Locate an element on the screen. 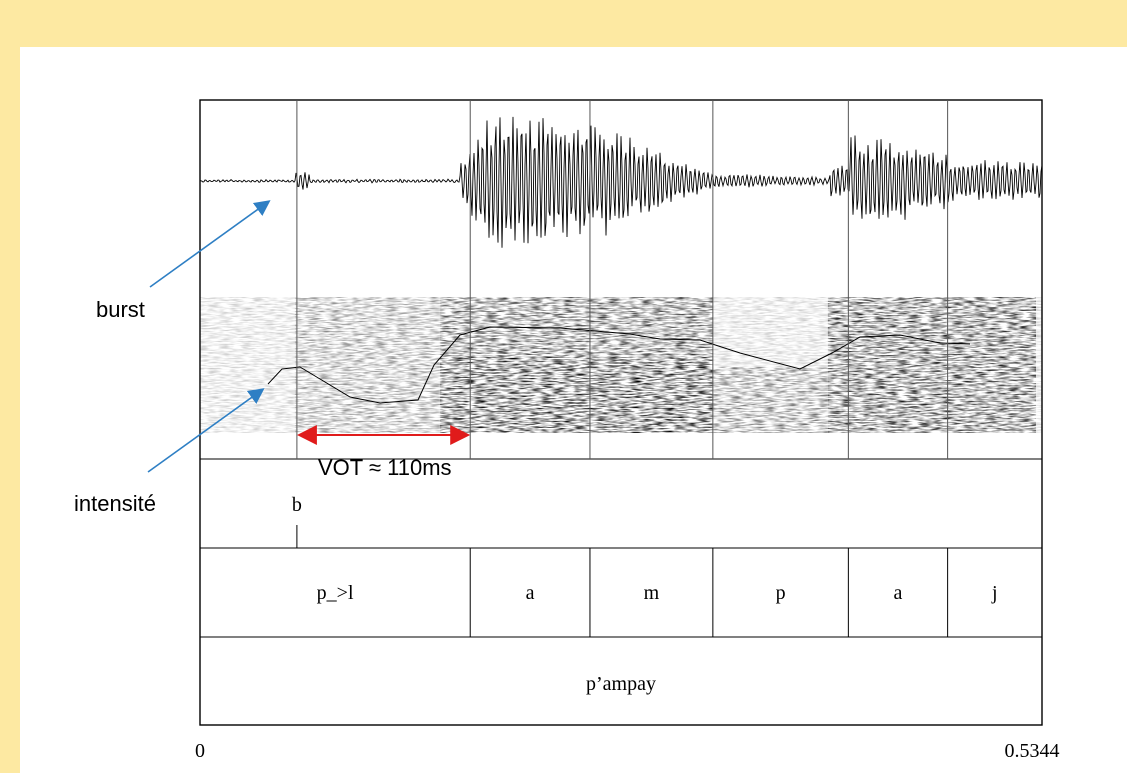  intensity-label: intensité is located at coordinates (115, 503).